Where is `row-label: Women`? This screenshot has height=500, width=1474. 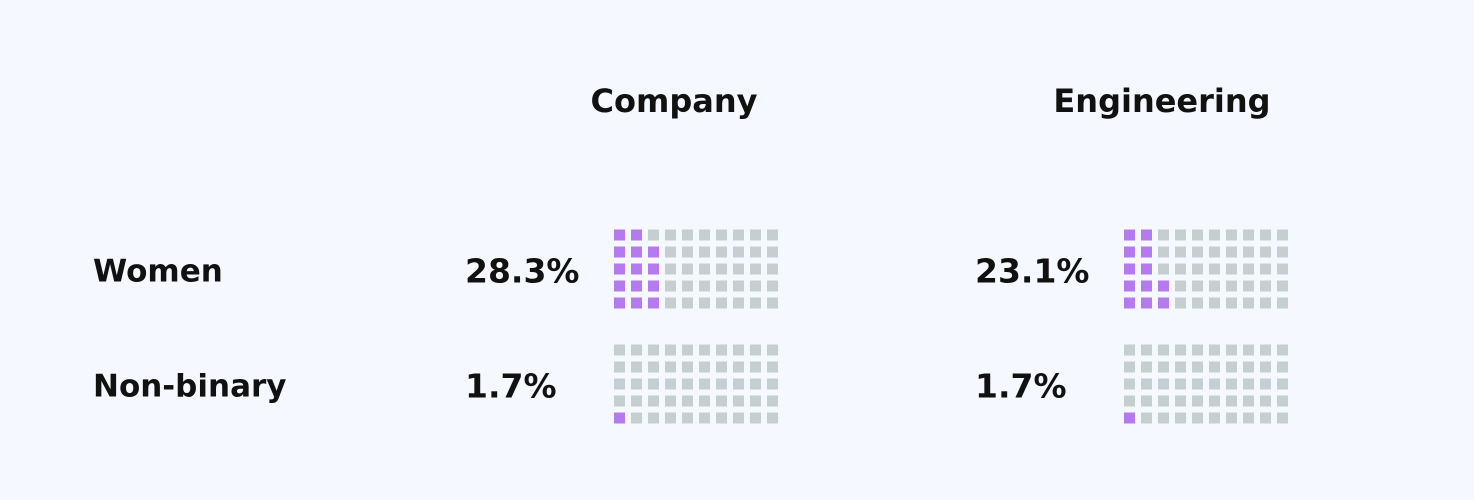
row-label: Women is located at coordinates (158, 272).